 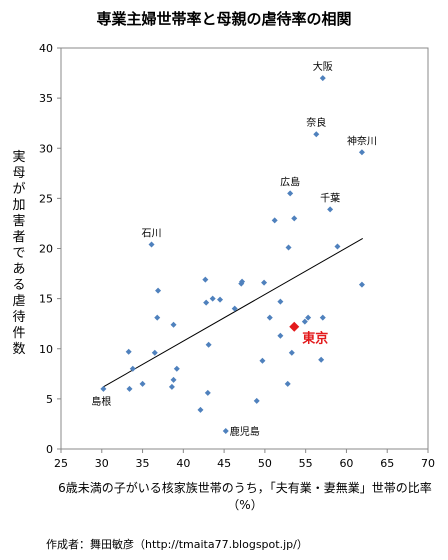 I want to click on y-tick-label: 25, so click(x=46, y=198).